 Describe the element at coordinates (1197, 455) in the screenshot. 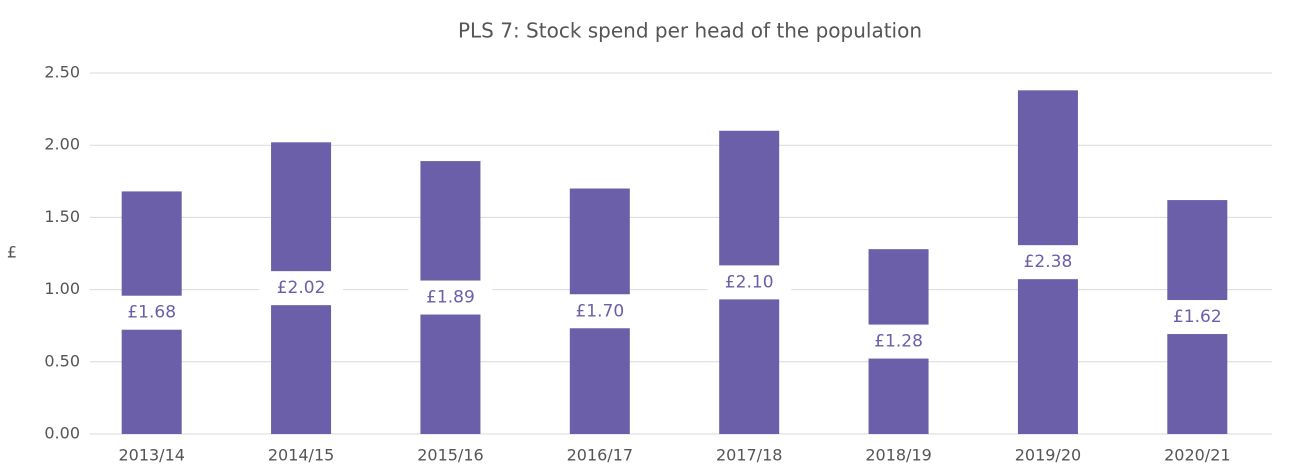

I see `x-tick-label: 2020/21` at that location.